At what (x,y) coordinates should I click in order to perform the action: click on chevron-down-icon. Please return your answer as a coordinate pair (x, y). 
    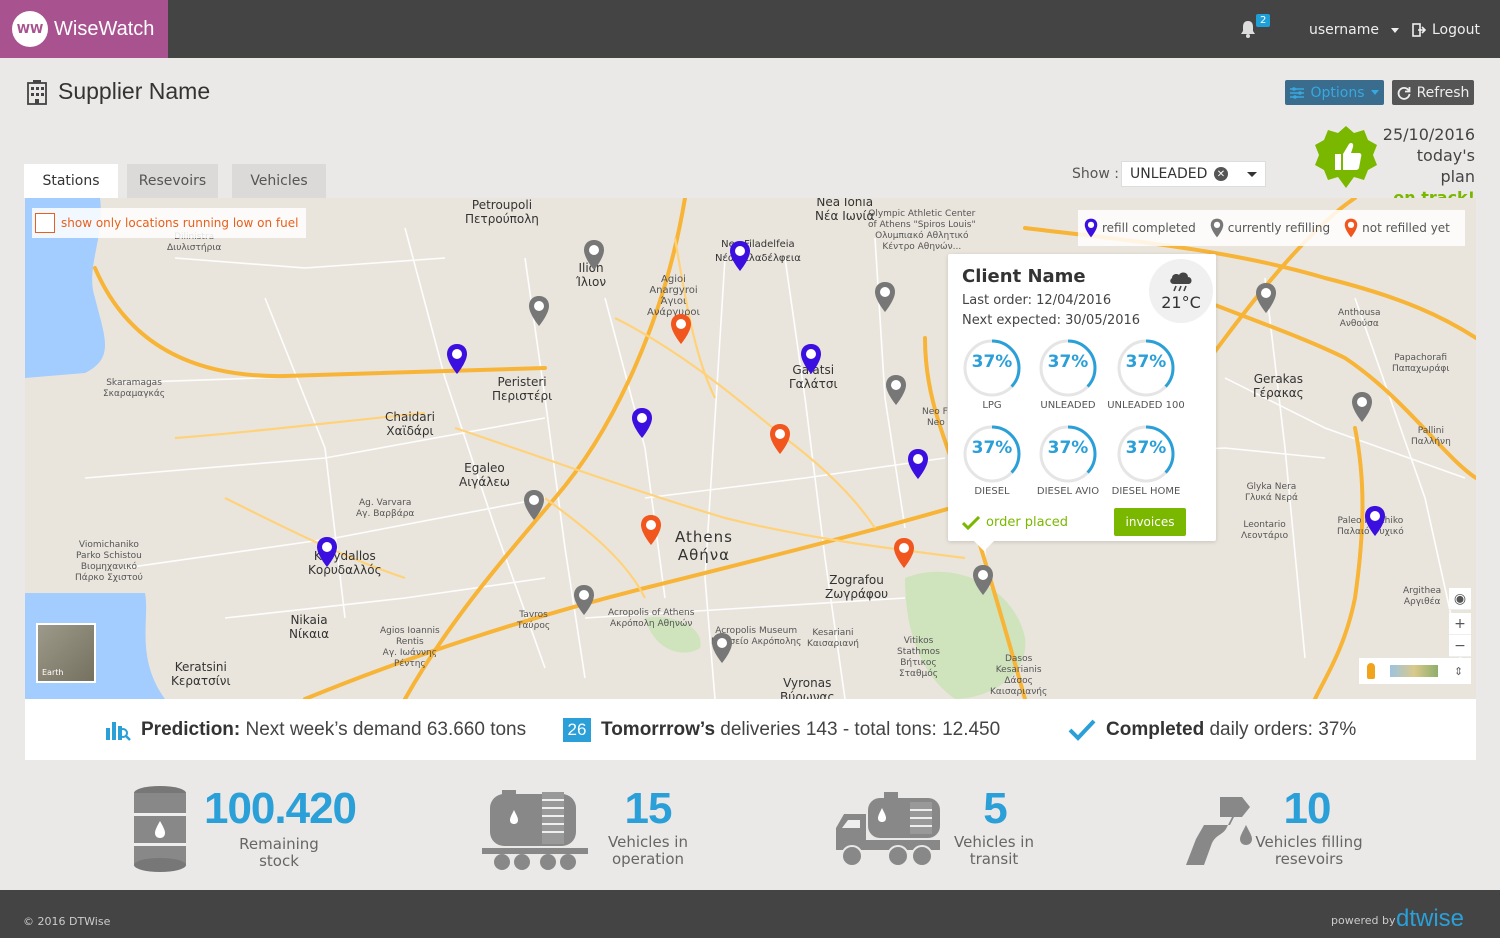
    Looking at the image, I should click on (1252, 174).